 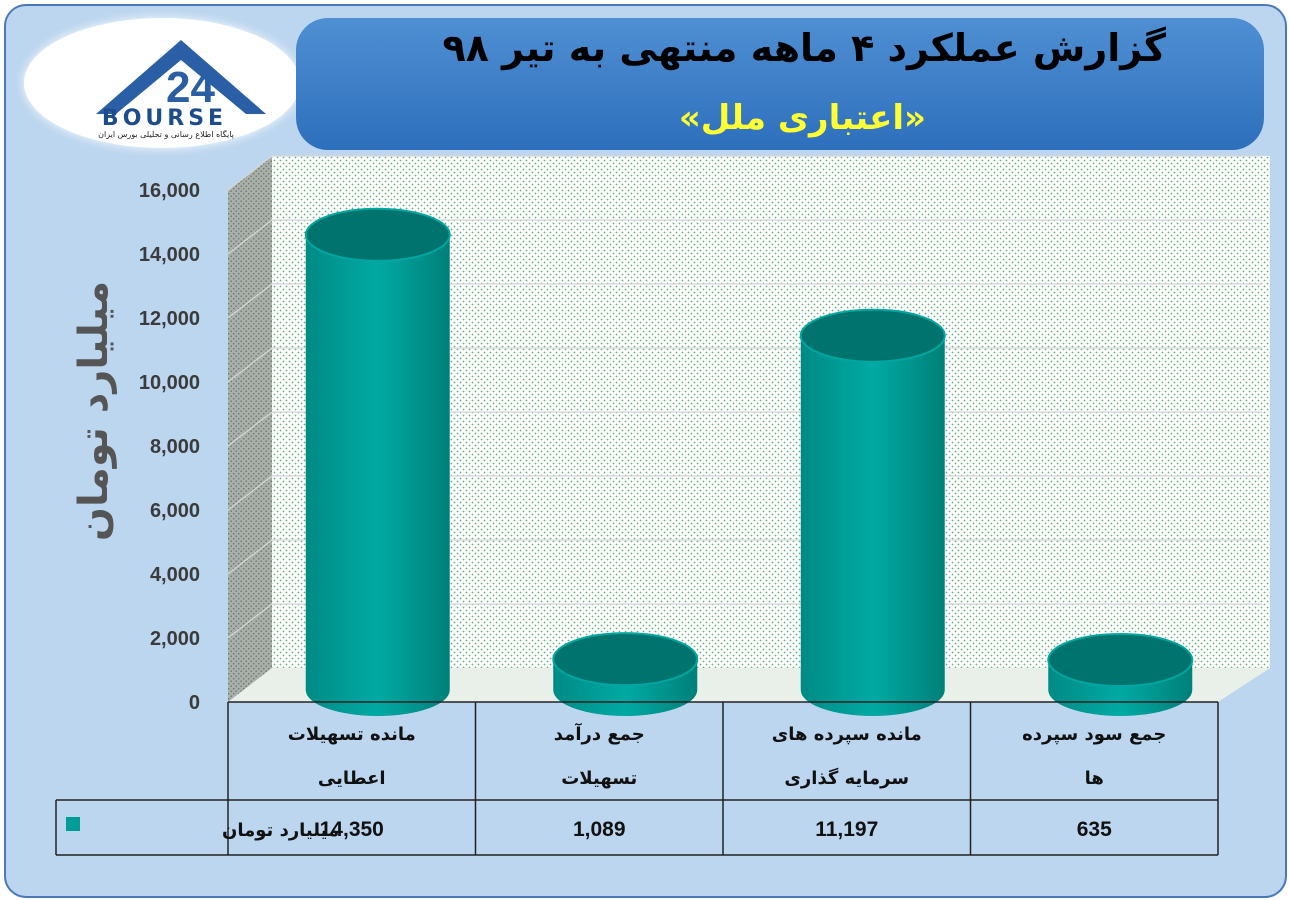 What do you see at coordinates (73, 824) in the screenshot?
I see `legend-swatch` at bounding box center [73, 824].